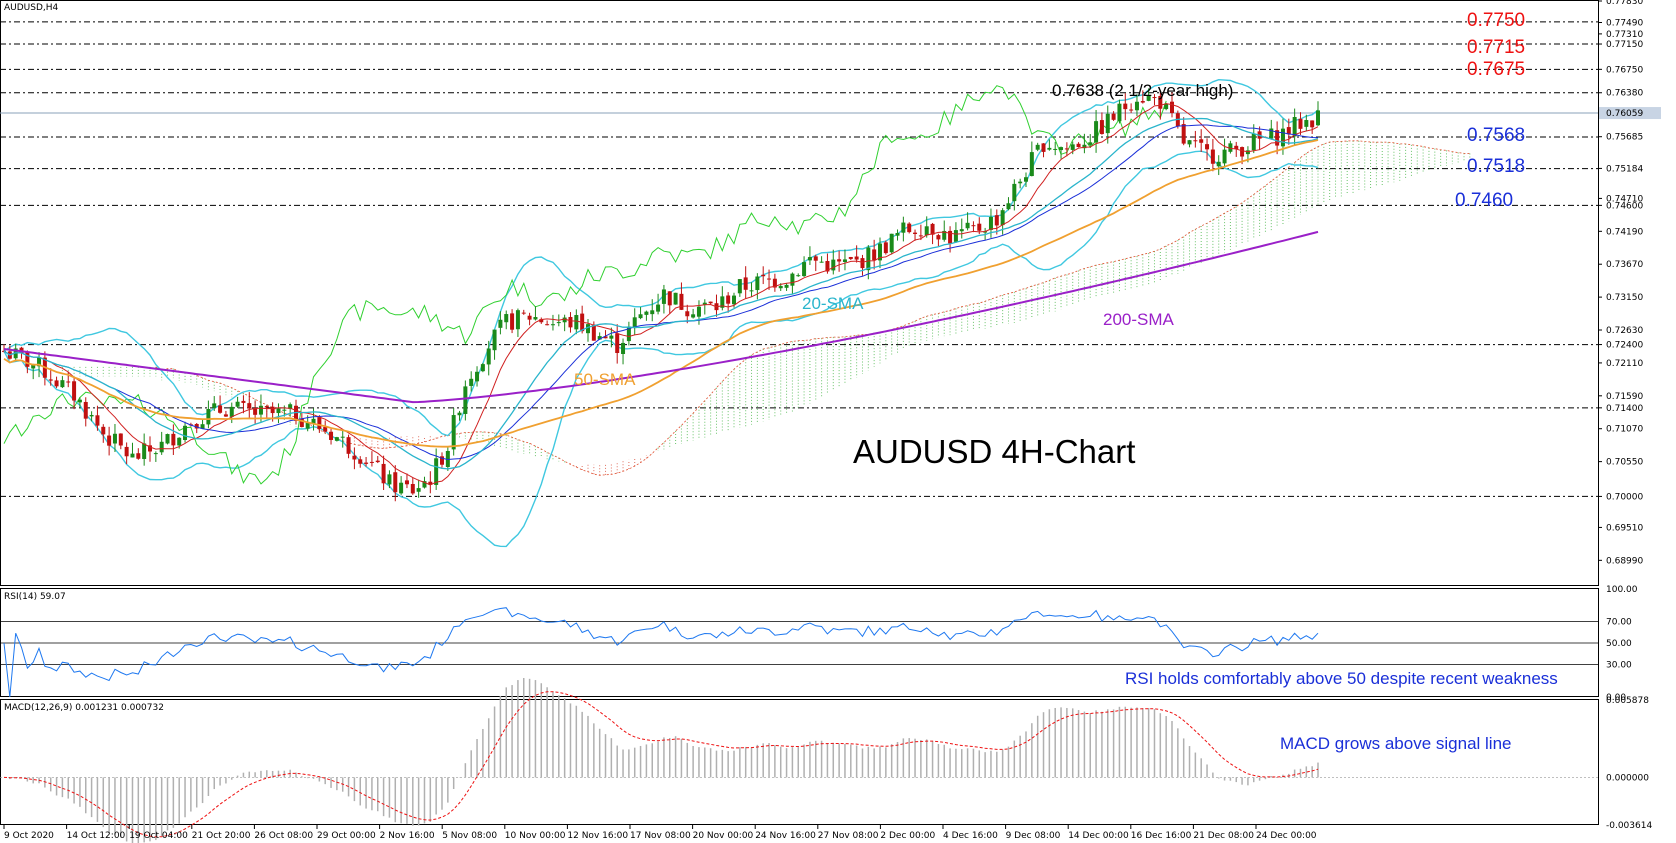 This screenshot has width=1676, height=843. What do you see at coordinates (1619, 622) in the screenshot?
I see `rsi-tick-label: 70.00` at bounding box center [1619, 622].